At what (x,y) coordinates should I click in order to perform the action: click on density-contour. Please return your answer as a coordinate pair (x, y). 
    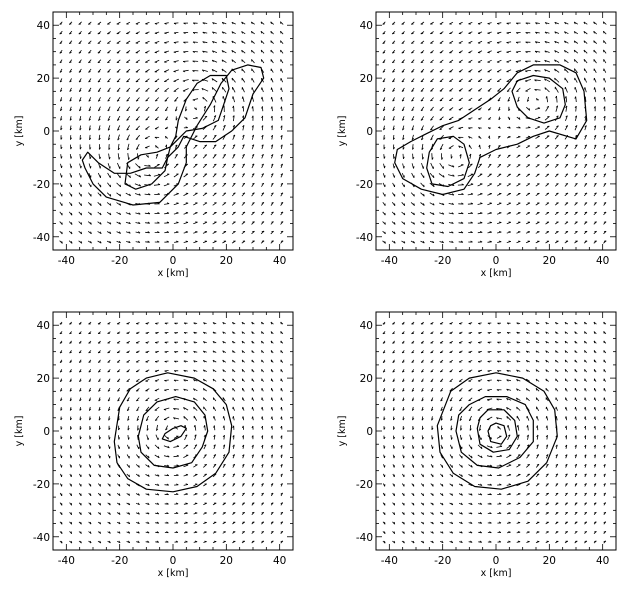
    Looking at the image, I should click on (497, 433).